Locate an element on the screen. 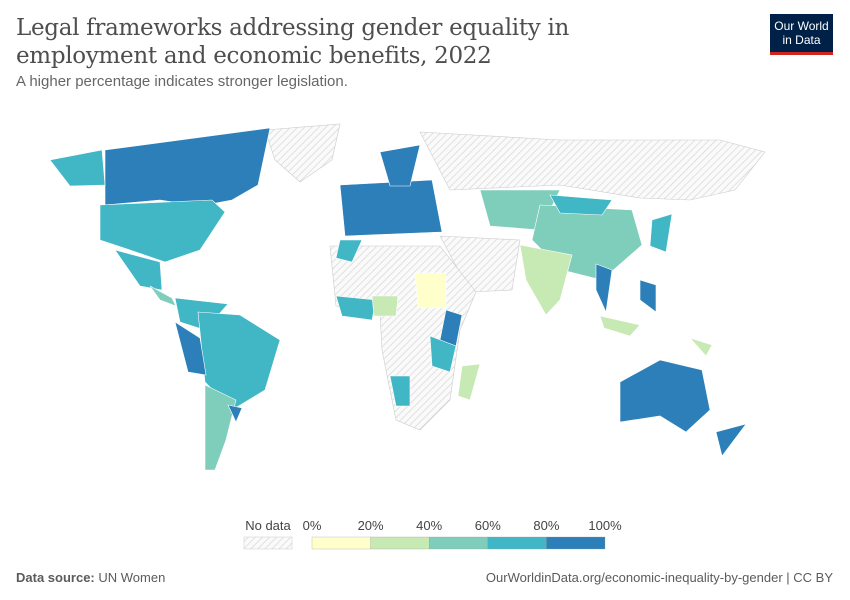 The height and width of the screenshot is (600, 850). legend-no-data-label: No data is located at coordinates (268, 525).